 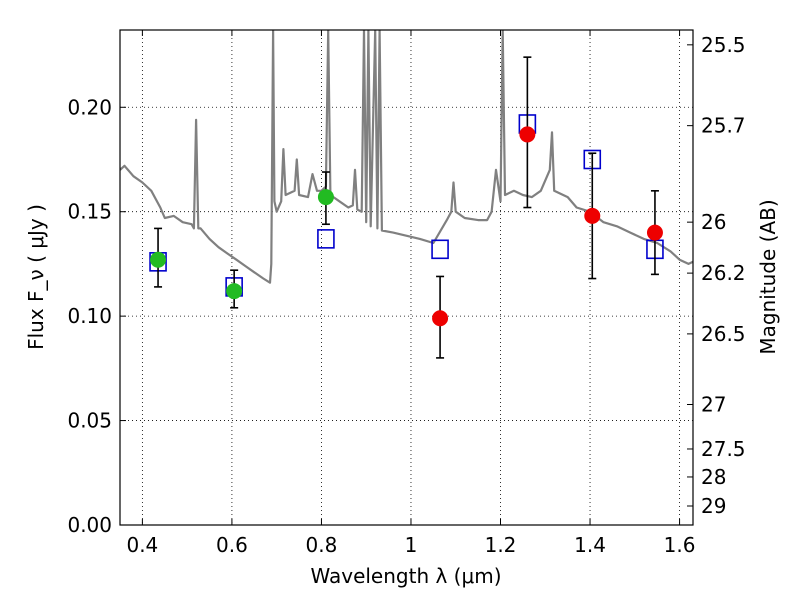 What do you see at coordinates (89, 525) in the screenshot?
I see `y-tick-label: 0.00` at bounding box center [89, 525].